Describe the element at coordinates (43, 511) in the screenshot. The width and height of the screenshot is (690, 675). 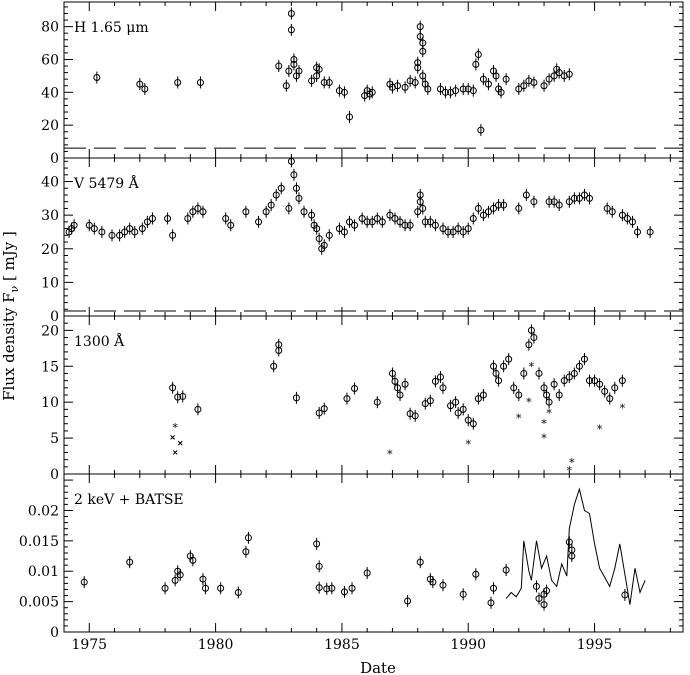
I see `y-tick-label: 0.02` at that location.